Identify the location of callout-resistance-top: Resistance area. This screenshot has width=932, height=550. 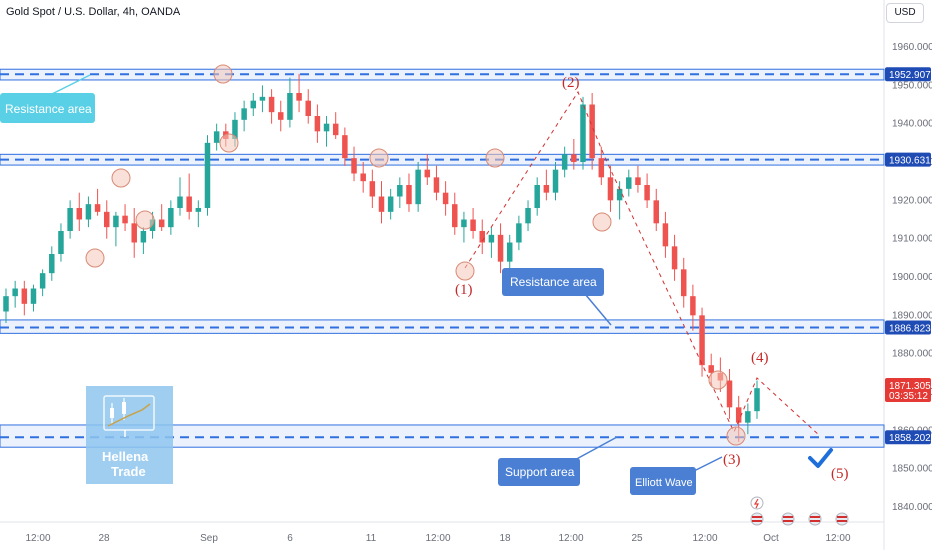
(47, 98).